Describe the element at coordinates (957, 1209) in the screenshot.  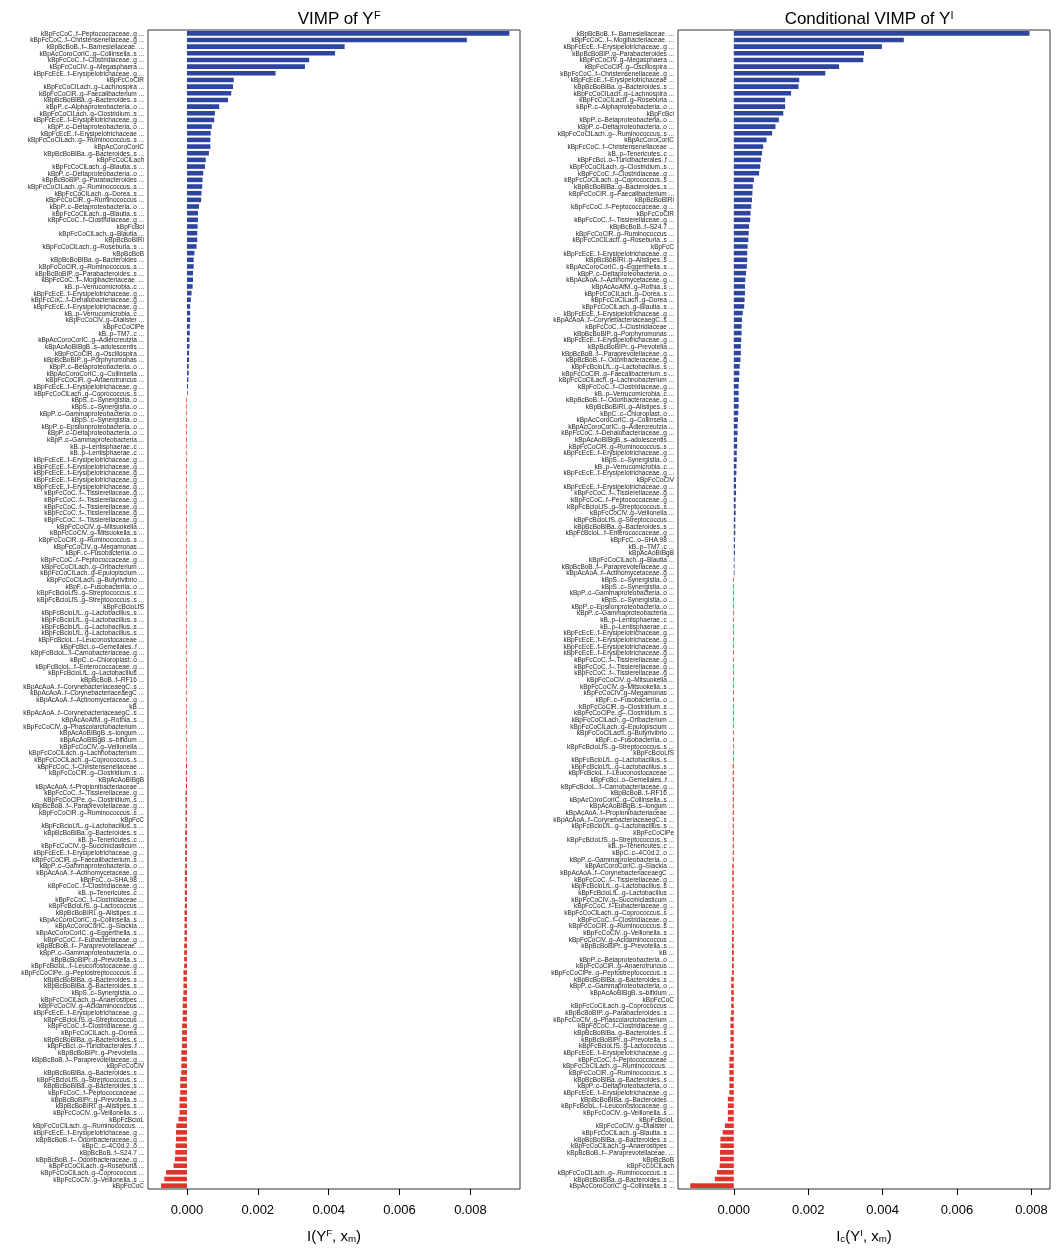
I see `x-tick-label: 0.006` at that location.